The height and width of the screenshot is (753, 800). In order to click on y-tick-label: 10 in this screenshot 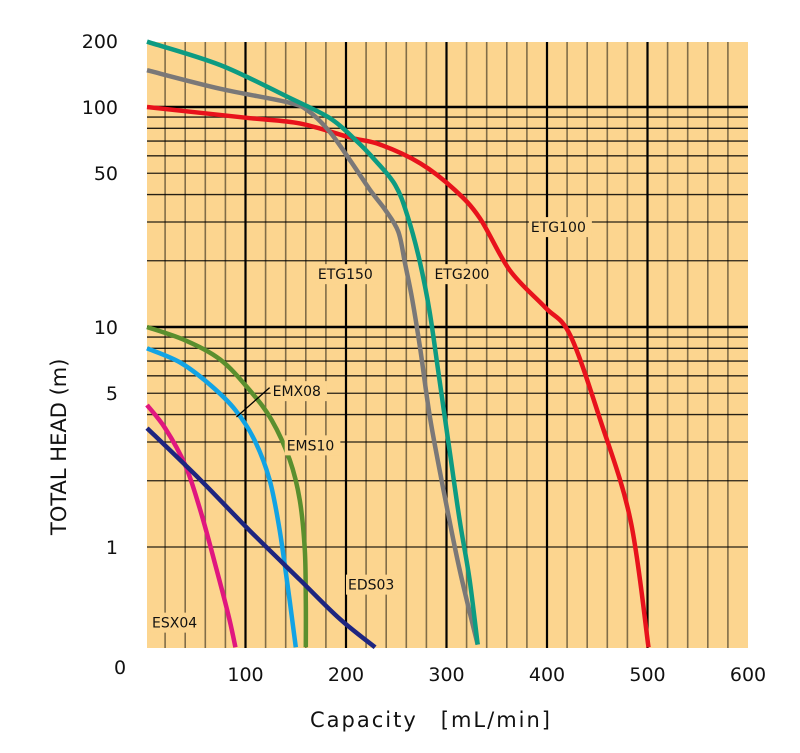, I will do `click(106, 328)`.